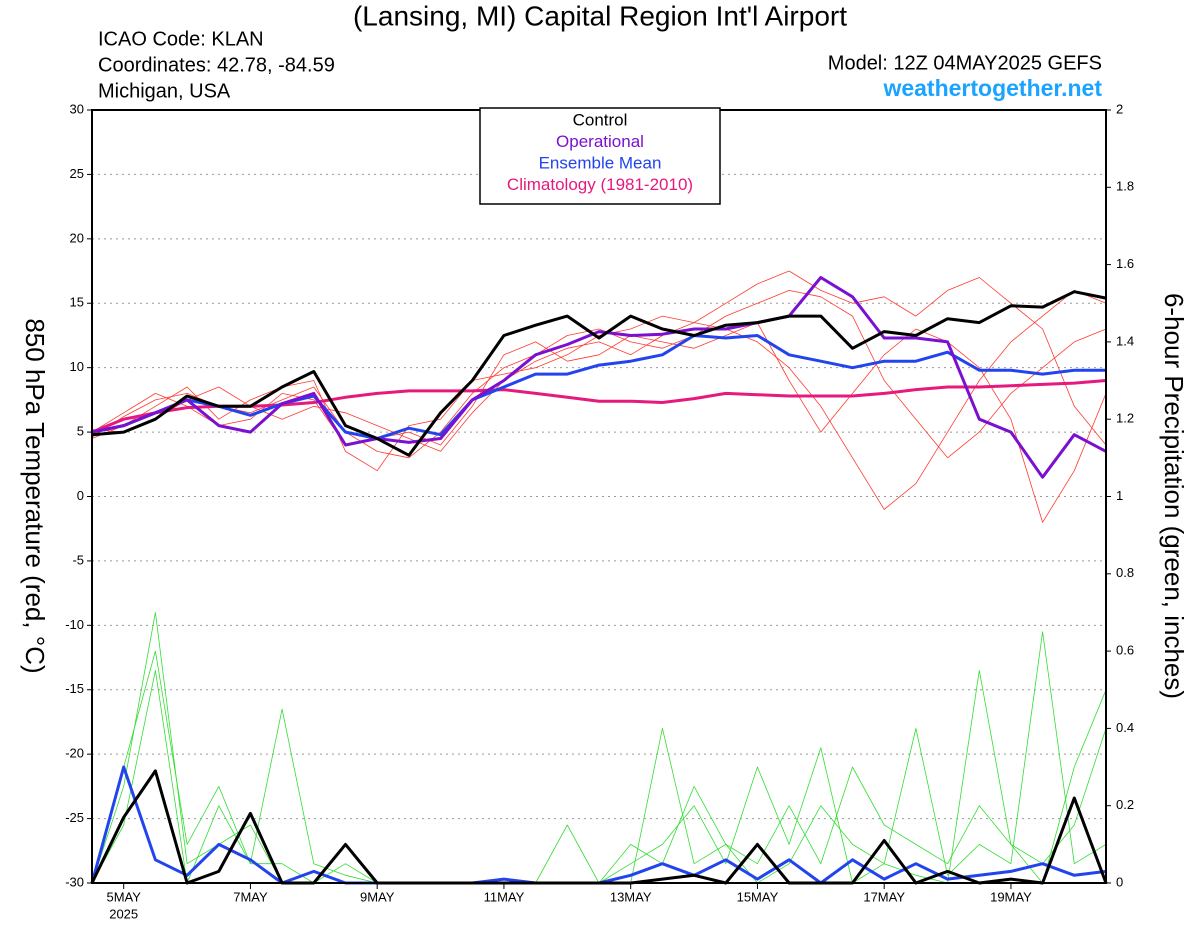 This screenshot has width=1200, height=927. What do you see at coordinates (1119, 108) in the screenshot?
I see `y2-tick-label: 2` at bounding box center [1119, 108].